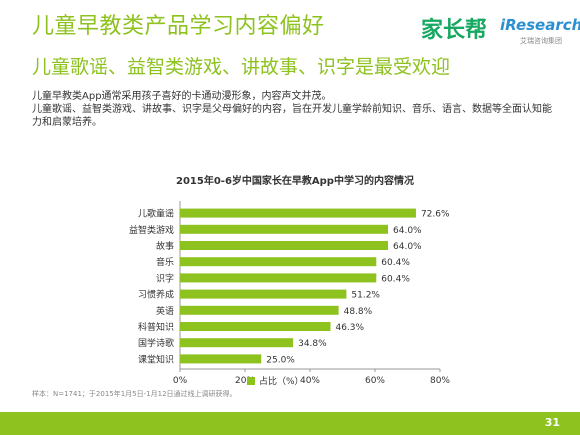  I want to click on intro-paragraph-1: 儿童早教类App通常采用孩子喜好的卡通动漫形象，内容声文并茂。, so click(182, 96).